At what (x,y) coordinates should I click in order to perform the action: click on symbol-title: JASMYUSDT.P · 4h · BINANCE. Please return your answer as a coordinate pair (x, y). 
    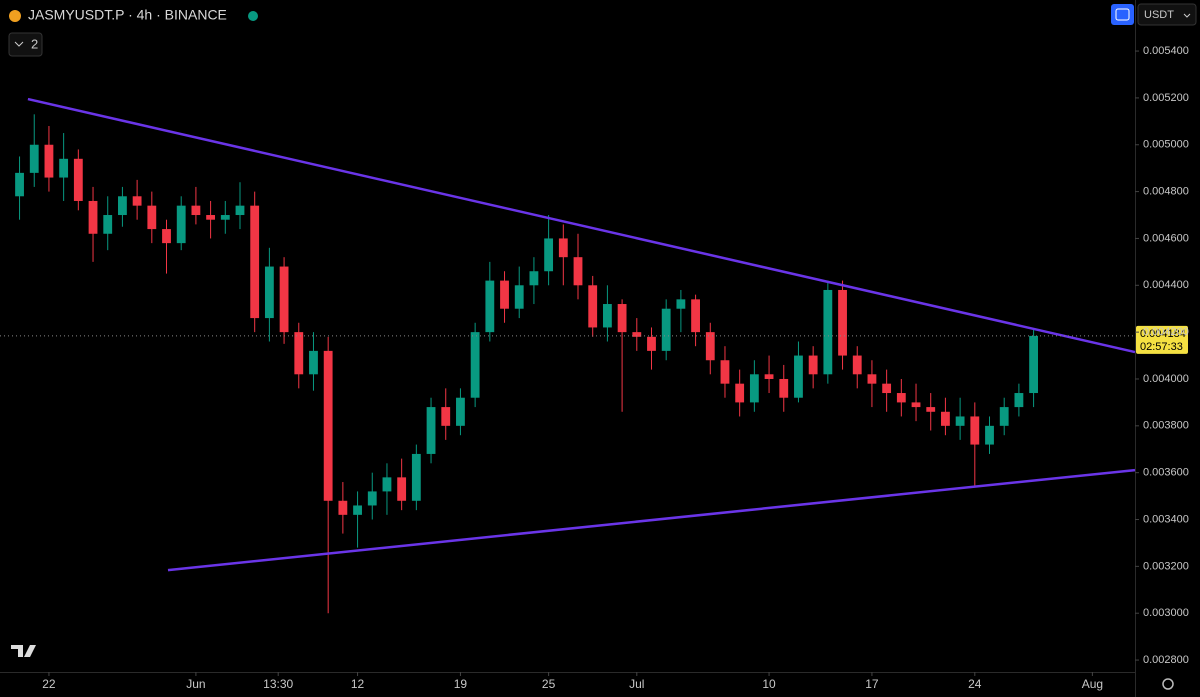
    Looking at the image, I should click on (127, 15).